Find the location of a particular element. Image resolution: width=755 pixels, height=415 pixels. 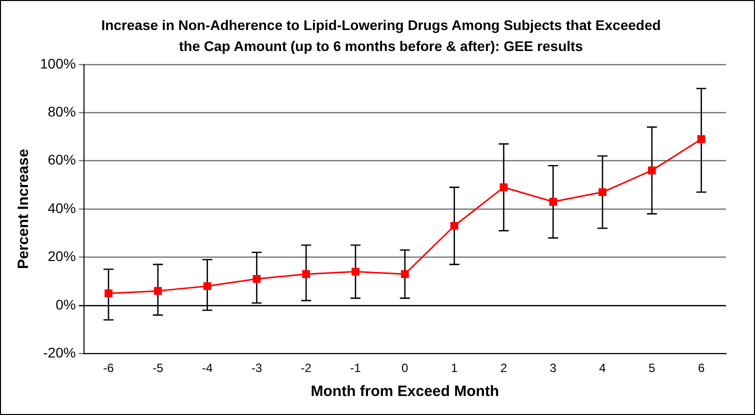

x-axis-title: Month from Exceed Month is located at coordinates (405, 391).